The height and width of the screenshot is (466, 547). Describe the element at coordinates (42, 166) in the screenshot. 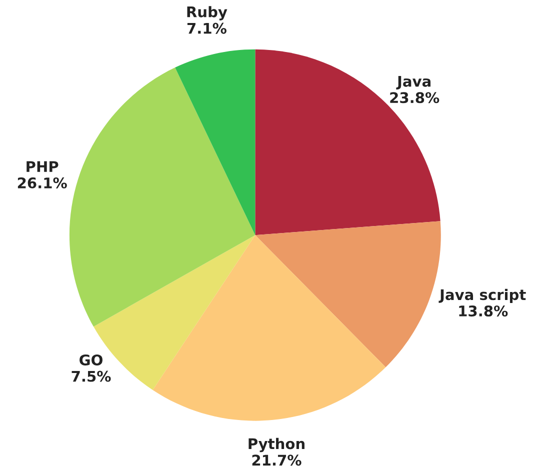

I see `slice-label: PHP` at that location.